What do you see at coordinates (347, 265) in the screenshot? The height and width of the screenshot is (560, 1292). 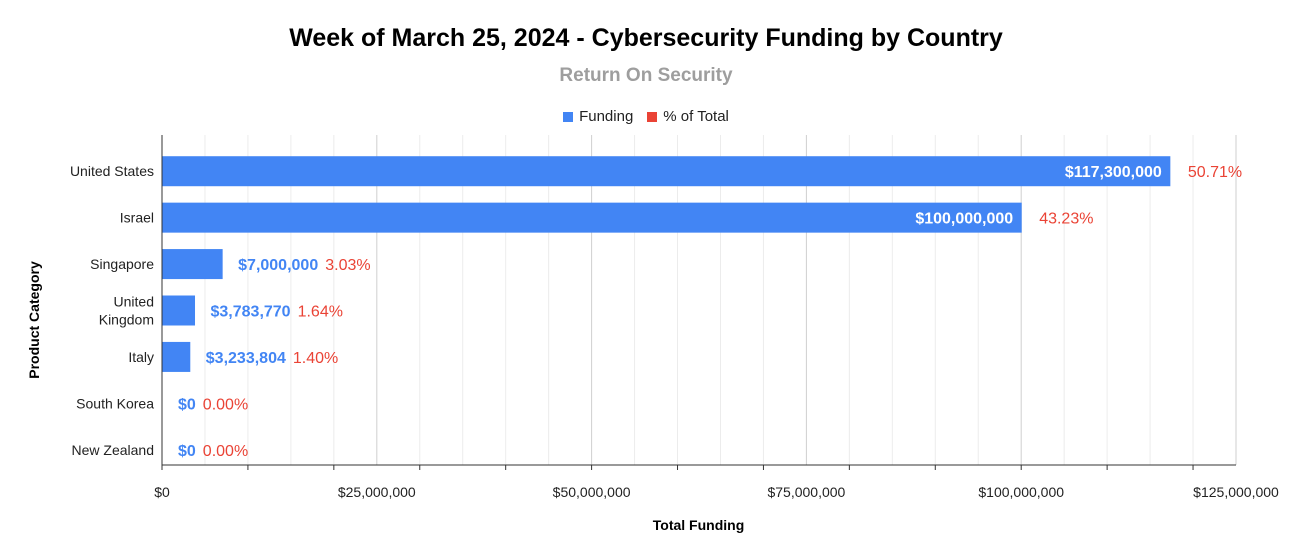 I see `percent-data-label: 3.03%` at bounding box center [347, 265].